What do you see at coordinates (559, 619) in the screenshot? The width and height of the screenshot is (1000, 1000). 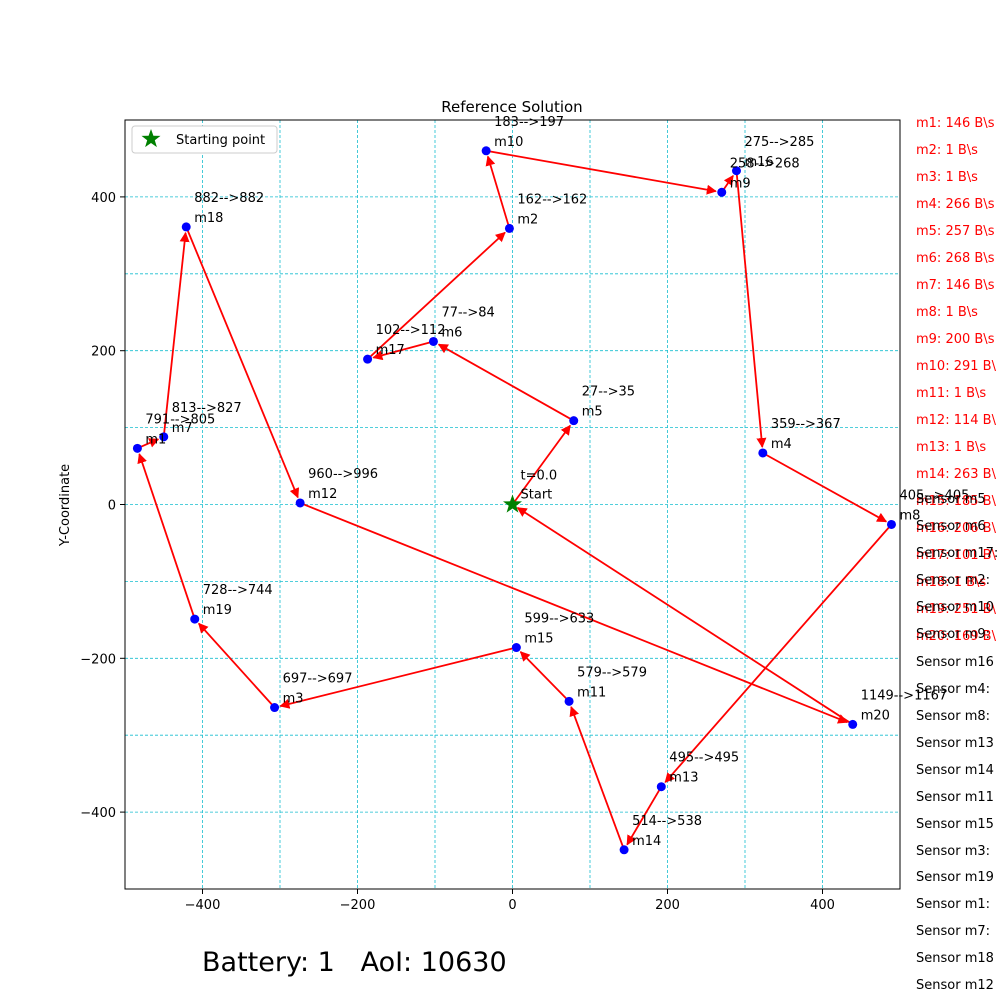 I see `node-time-label: 599-->633` at bounding box center [559, 619].